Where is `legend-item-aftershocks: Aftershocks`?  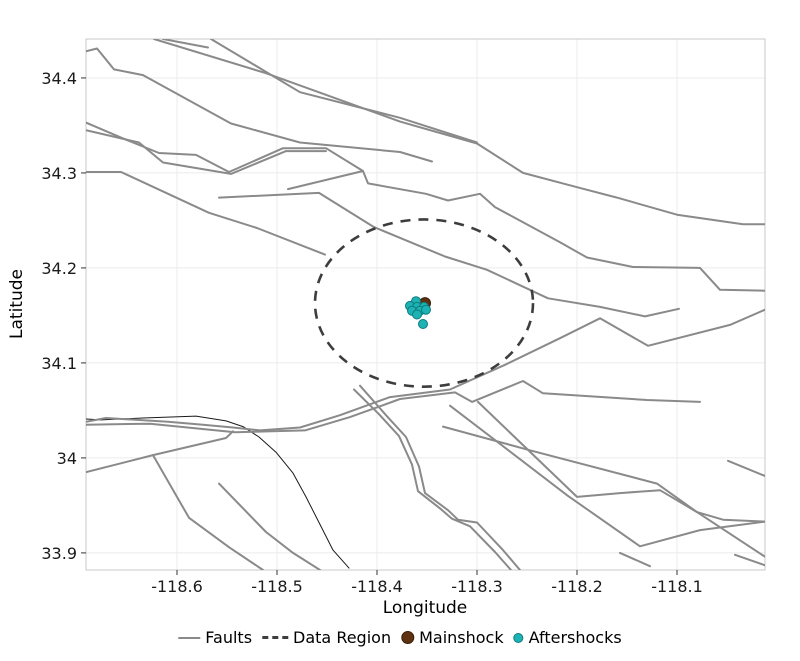
legend-item-aftershocks: Aftershocks is located at coordinates (567, 637).